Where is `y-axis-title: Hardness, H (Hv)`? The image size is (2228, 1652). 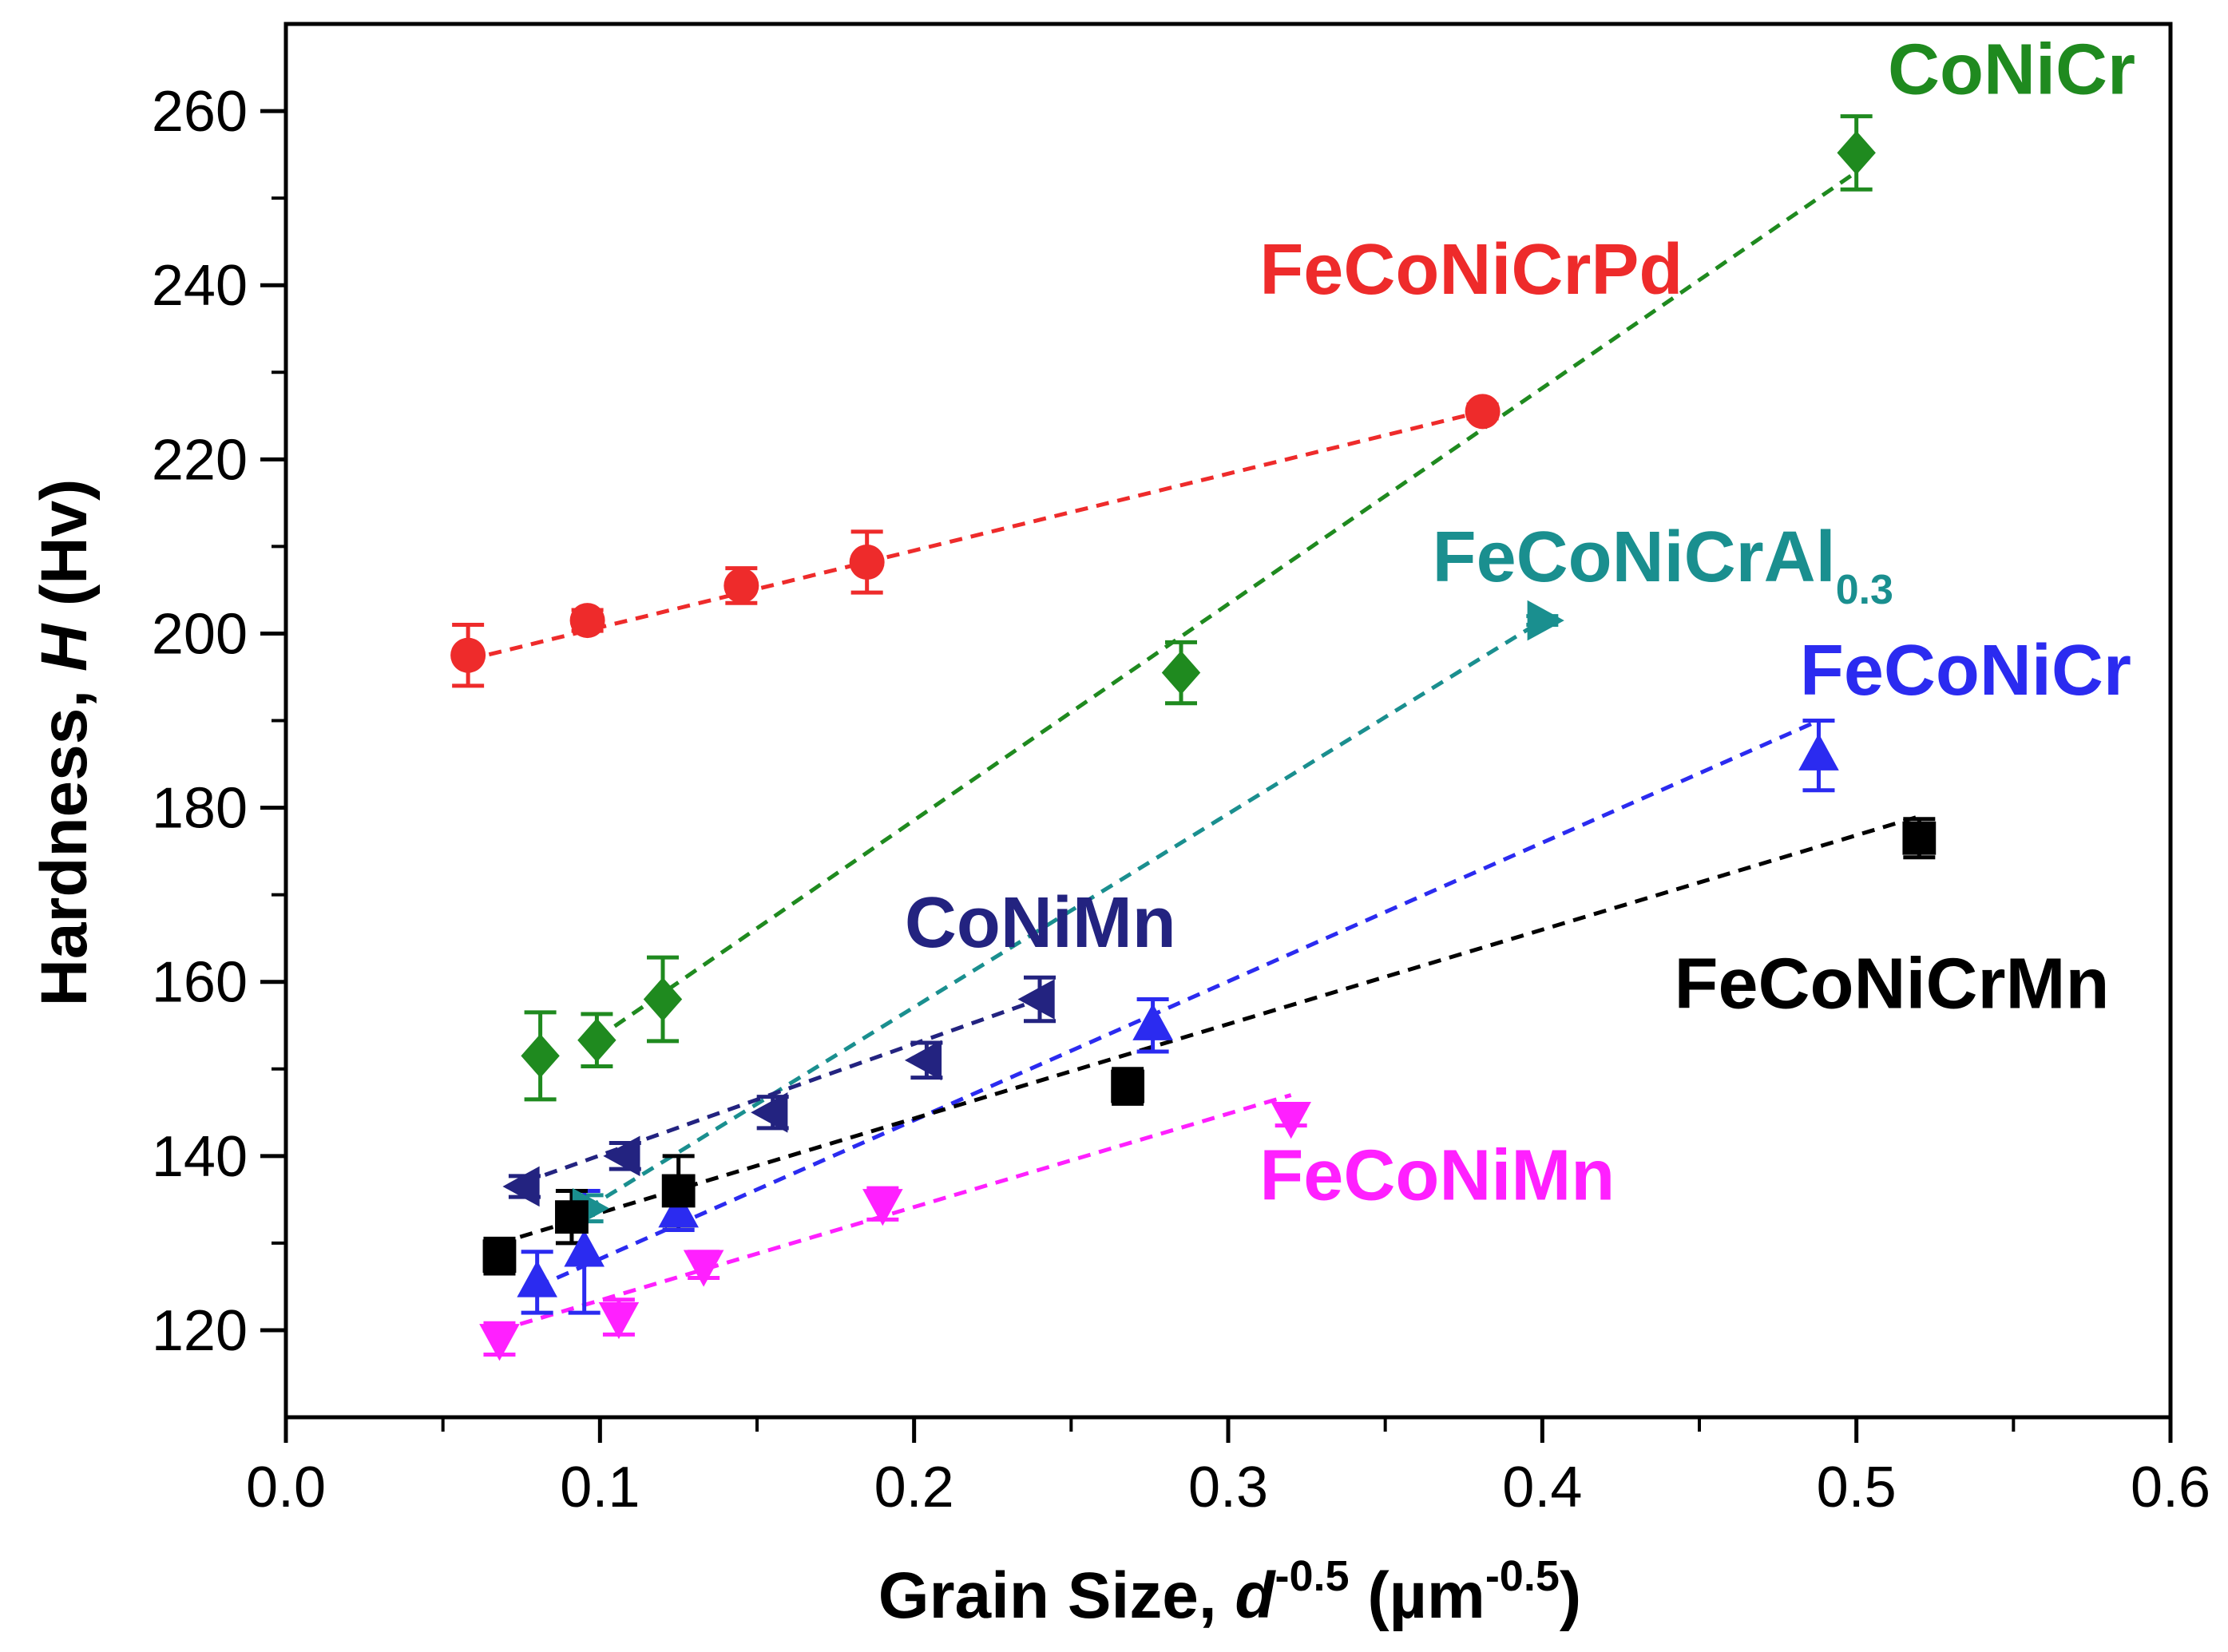 y-axis-title: Hardness, H (Hv) is located at coordinates (64, 743).